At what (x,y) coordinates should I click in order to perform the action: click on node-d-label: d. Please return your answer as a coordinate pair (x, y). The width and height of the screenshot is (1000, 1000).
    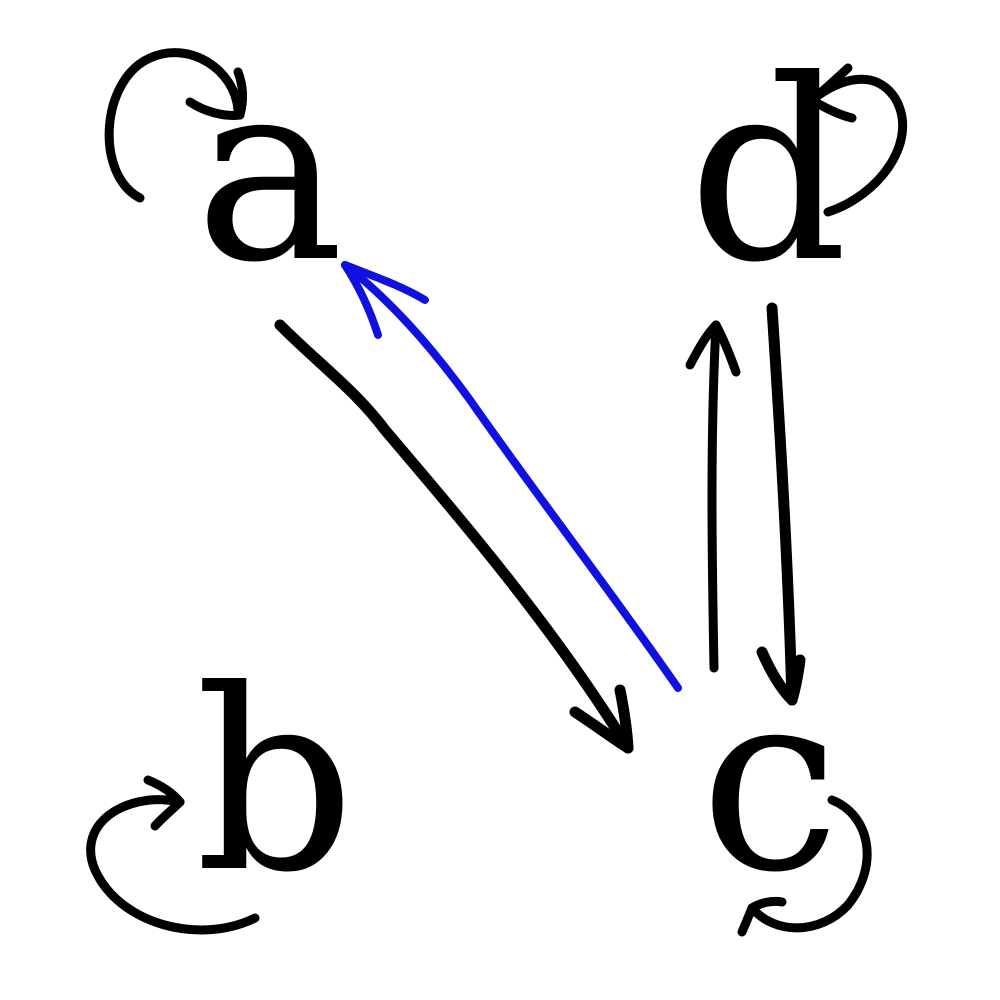
    Looking at the image, I should click on (768, 171).